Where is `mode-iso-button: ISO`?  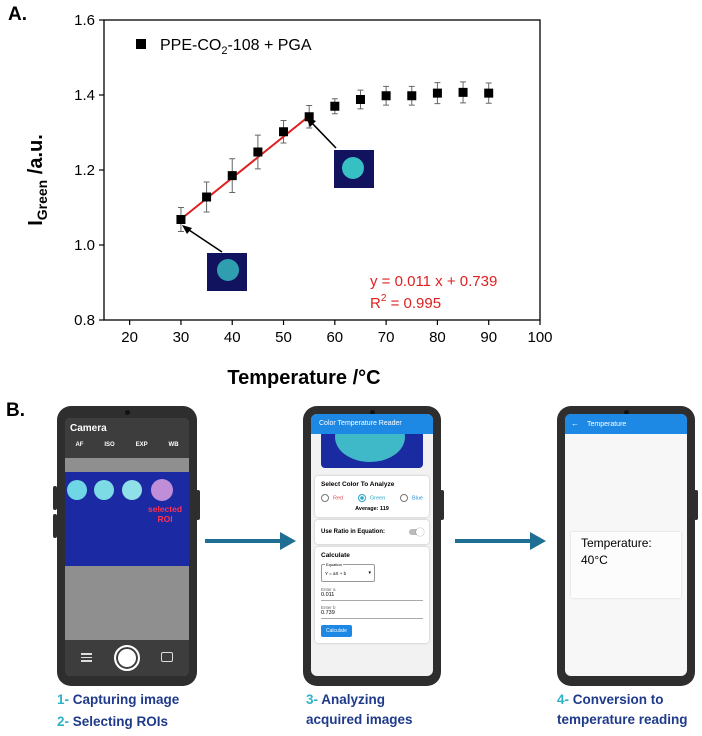
mode-iso-button: ISO is located at coordinates (109, 445).